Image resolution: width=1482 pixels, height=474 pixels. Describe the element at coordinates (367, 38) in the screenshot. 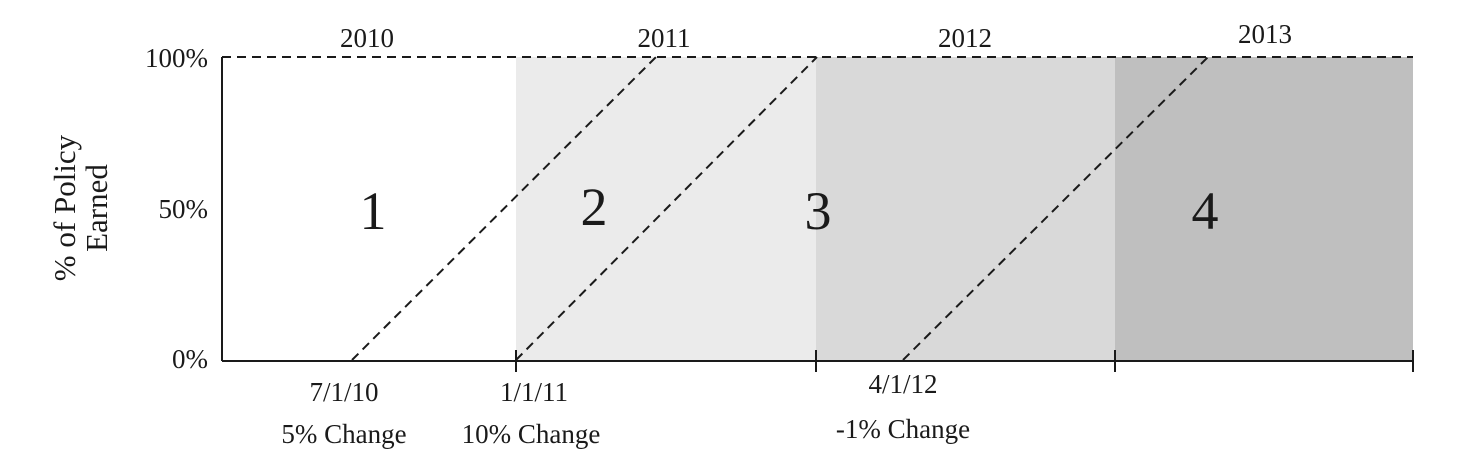

I see `year-label-2010: 2010` at that location.